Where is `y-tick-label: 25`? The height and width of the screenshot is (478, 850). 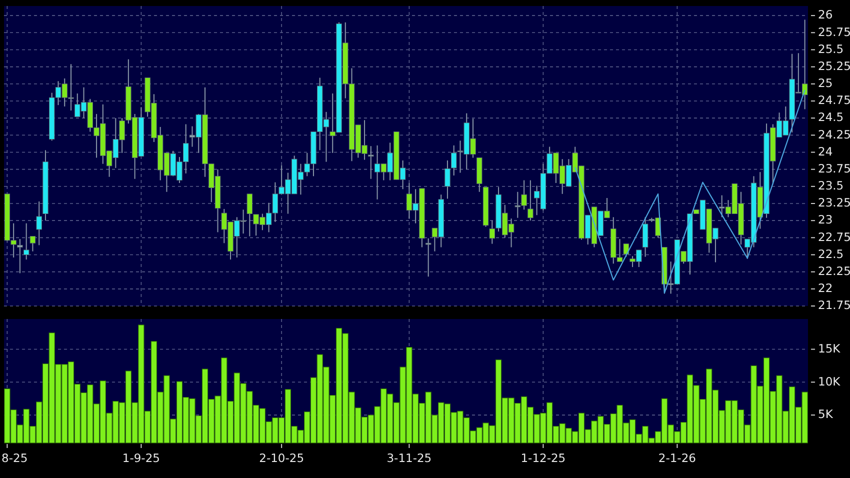
y-tick-label: 25 is located at coordinates (825, 83).